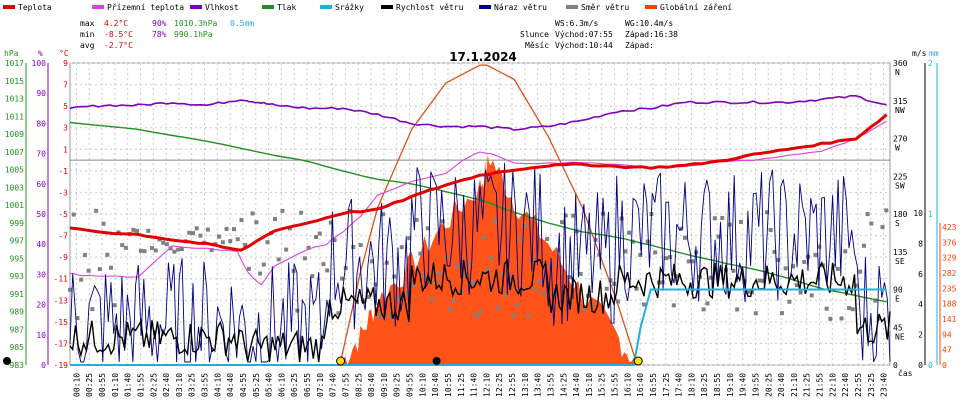 This screenshot has width=966, height=400. Describe the element at coordinates (485, 7) in the screenshot. I see `legend-swatch` at that location.